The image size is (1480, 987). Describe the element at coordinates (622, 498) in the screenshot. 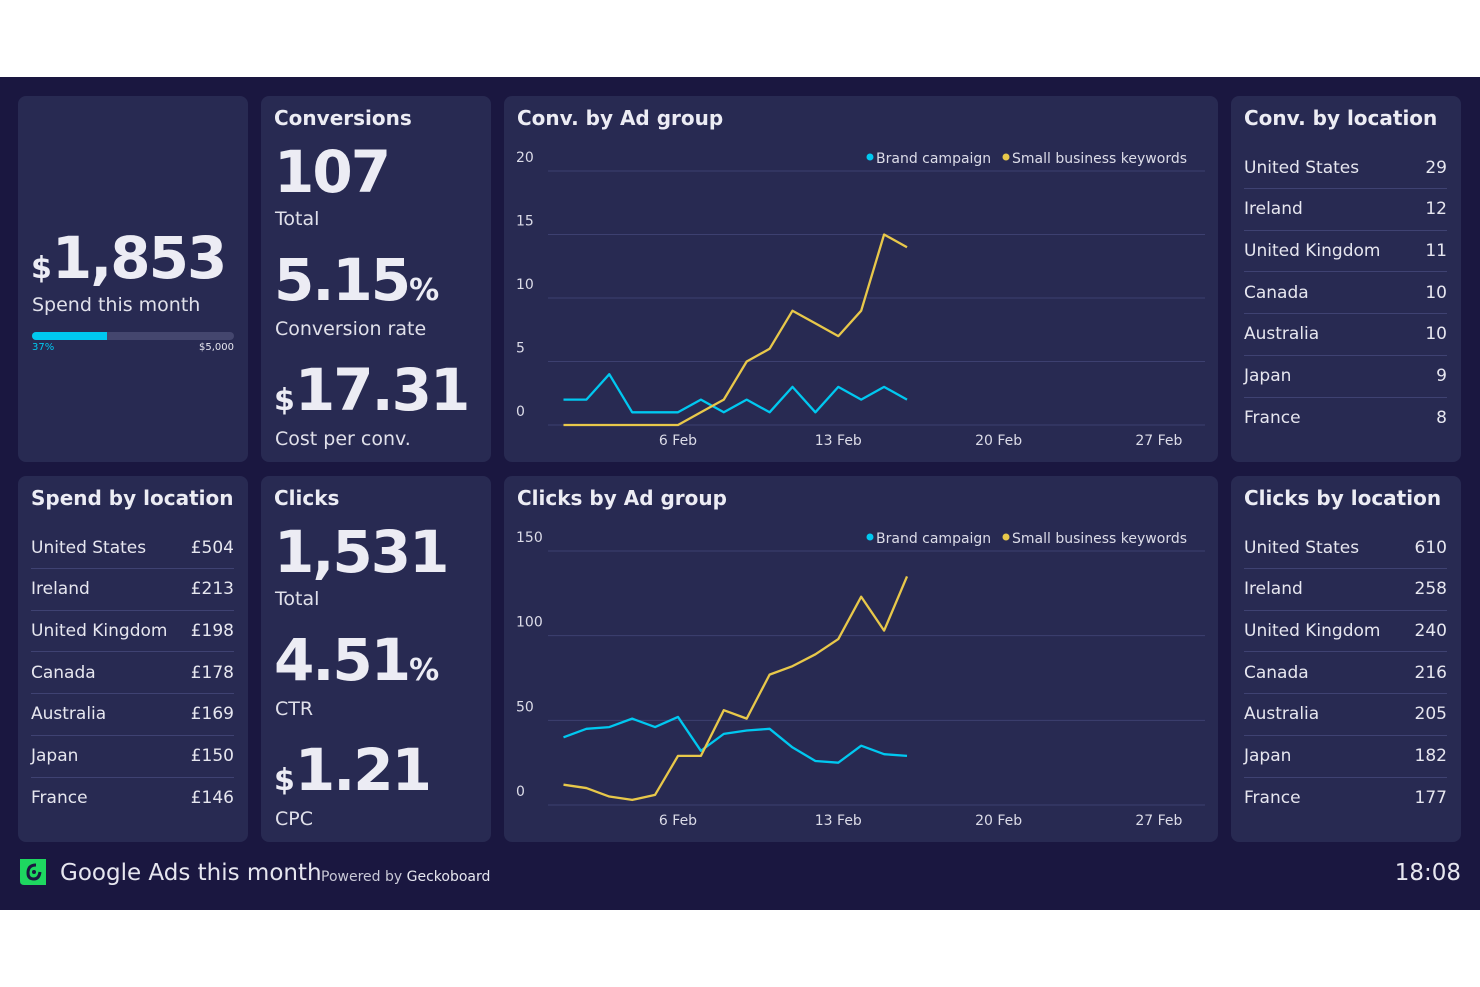

I see `widget-title: Clicks by Ad group` at that location.